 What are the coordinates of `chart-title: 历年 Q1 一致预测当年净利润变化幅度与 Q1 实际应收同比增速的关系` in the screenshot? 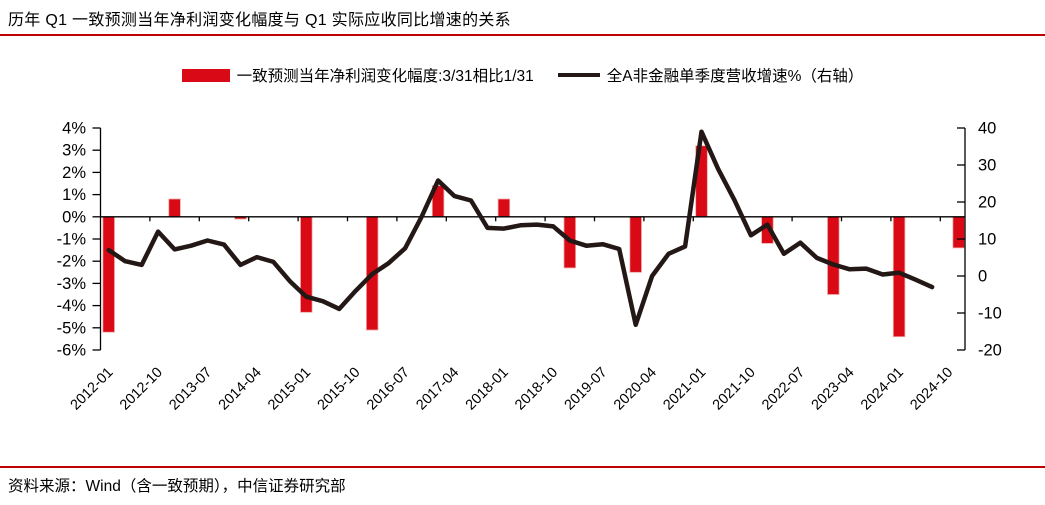 It's located at (259, 20).